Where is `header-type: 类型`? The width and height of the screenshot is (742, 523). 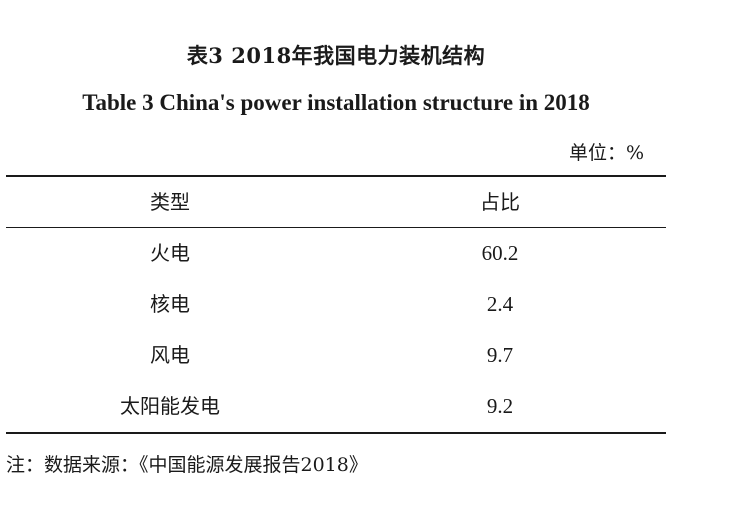
header-type: 类型 is located at coordinates (170, 202).